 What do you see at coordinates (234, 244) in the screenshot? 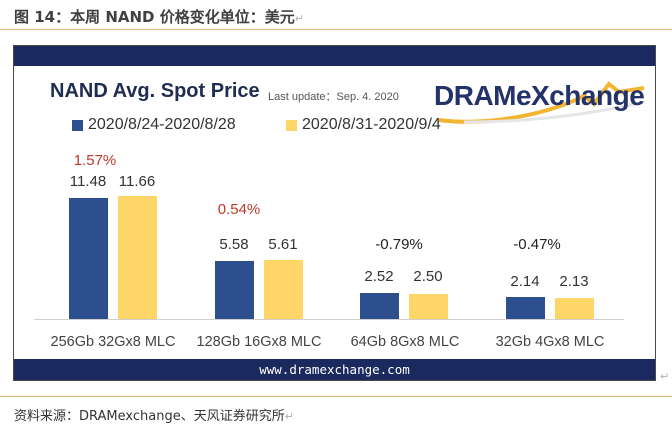
I see `value-label: 5.58` at bounding box center [234, 244].